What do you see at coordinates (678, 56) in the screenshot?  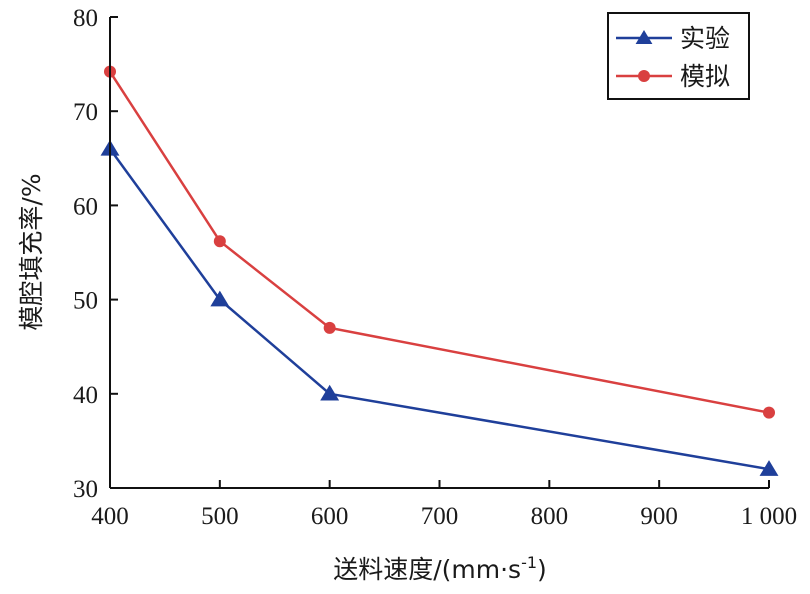 I see `legend-box` at bounding box center [678, 56].